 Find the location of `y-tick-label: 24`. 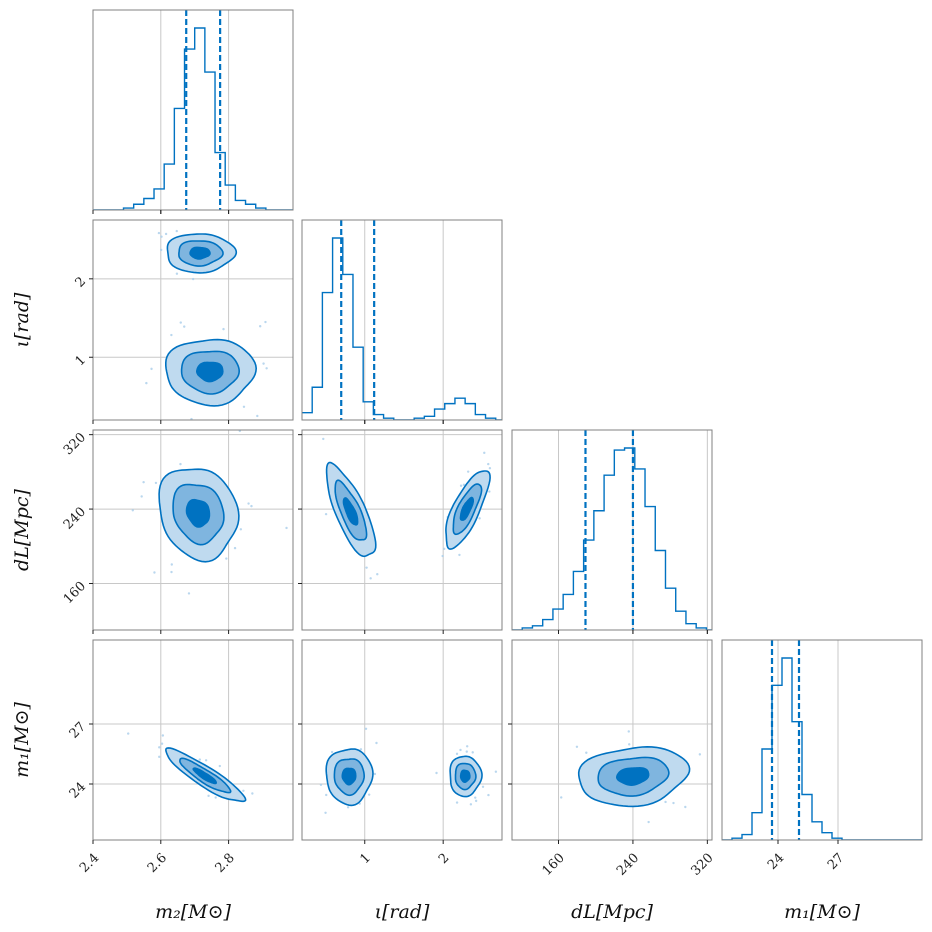

y-tick-label: 24 is located at coordinates (78, 790).